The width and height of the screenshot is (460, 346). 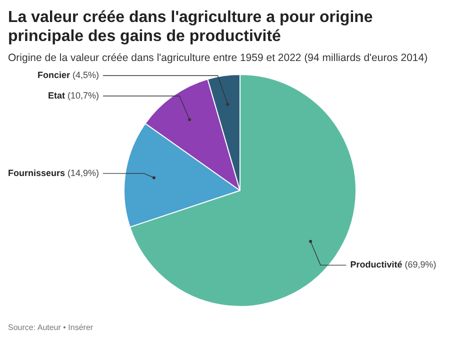 I want to click on data-label: (10,7%), so click(x=83, y=95).